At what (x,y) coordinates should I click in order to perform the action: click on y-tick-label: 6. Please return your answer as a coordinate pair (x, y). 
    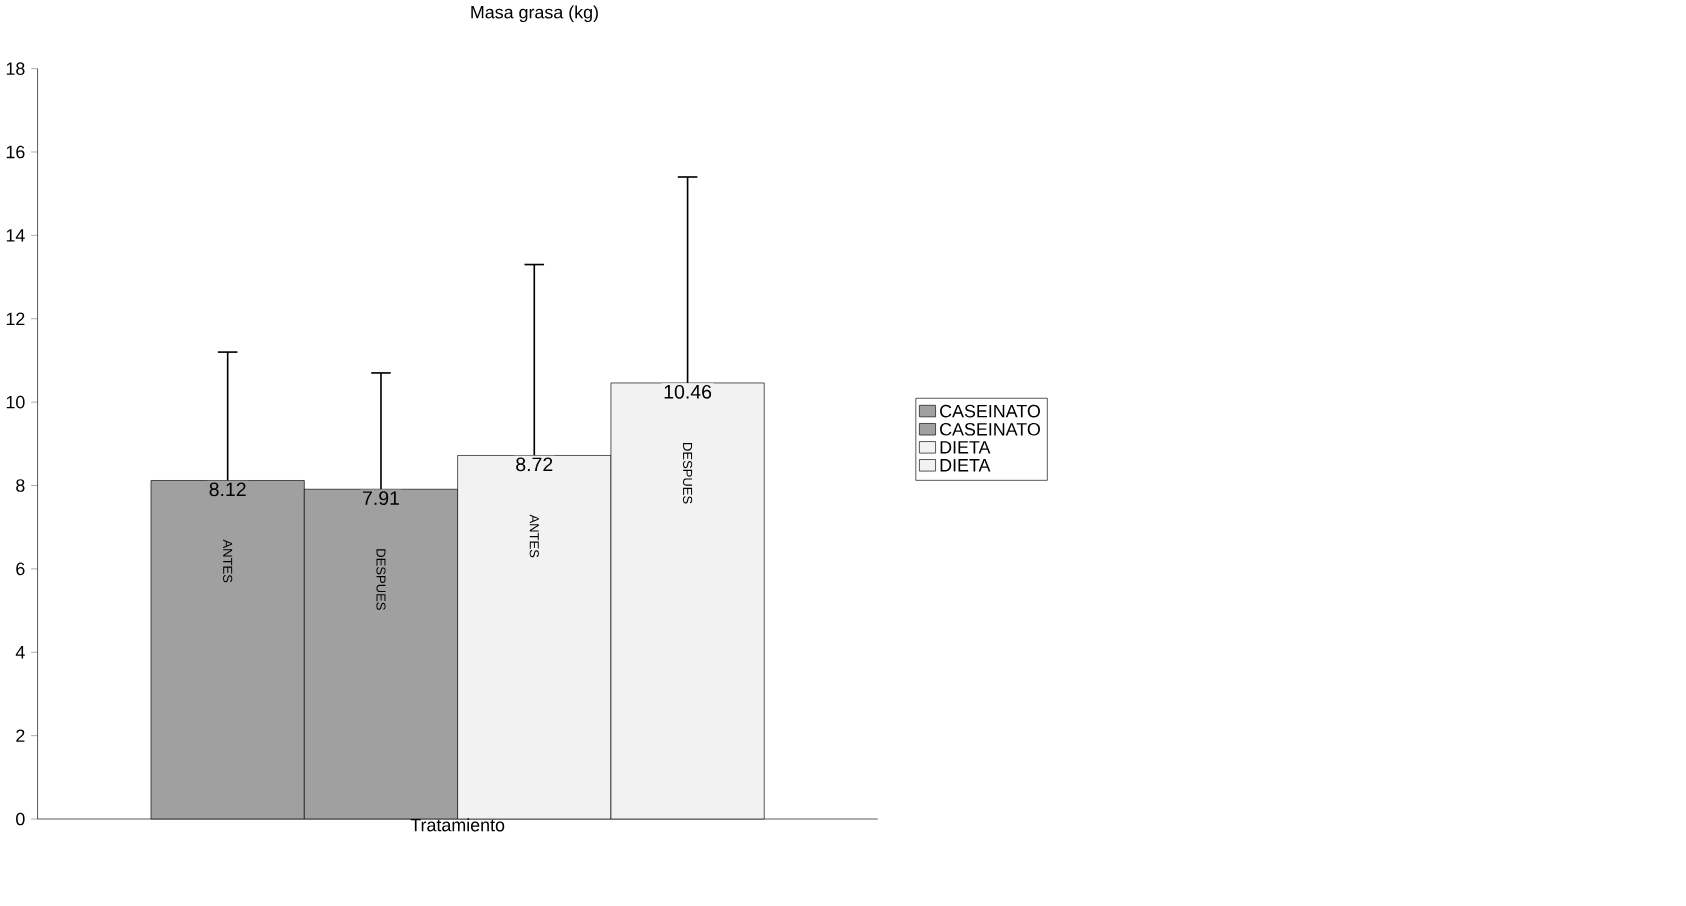
    Looking at the image, I should click on (20, 569).